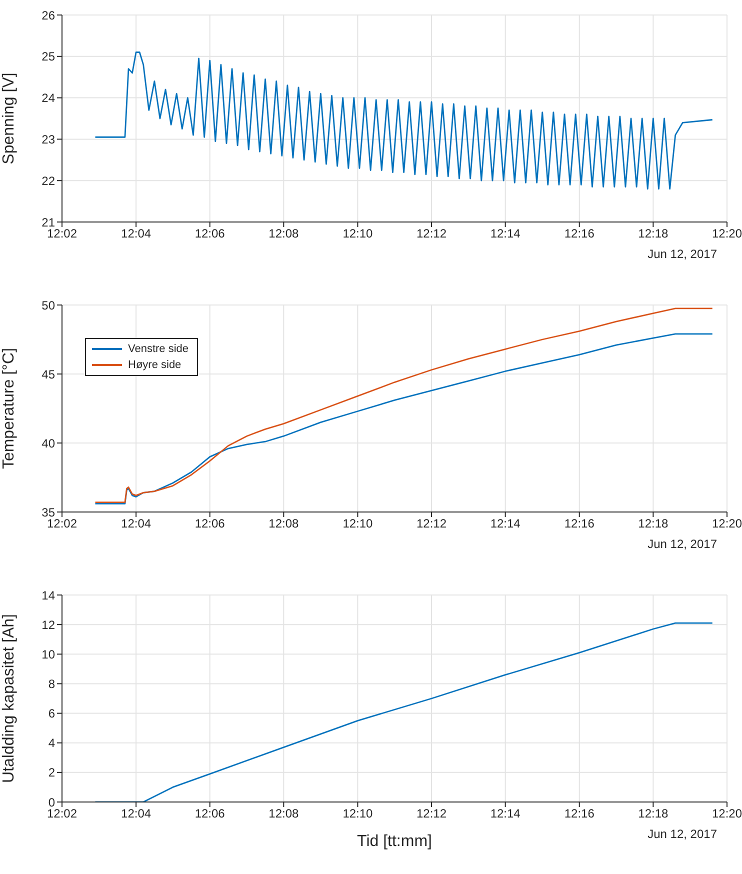 This screenshot has width=742, height=874. Describe the element at coordinates (49, 222) in the screenshot. I see `y-tick-label: 21` at that location.